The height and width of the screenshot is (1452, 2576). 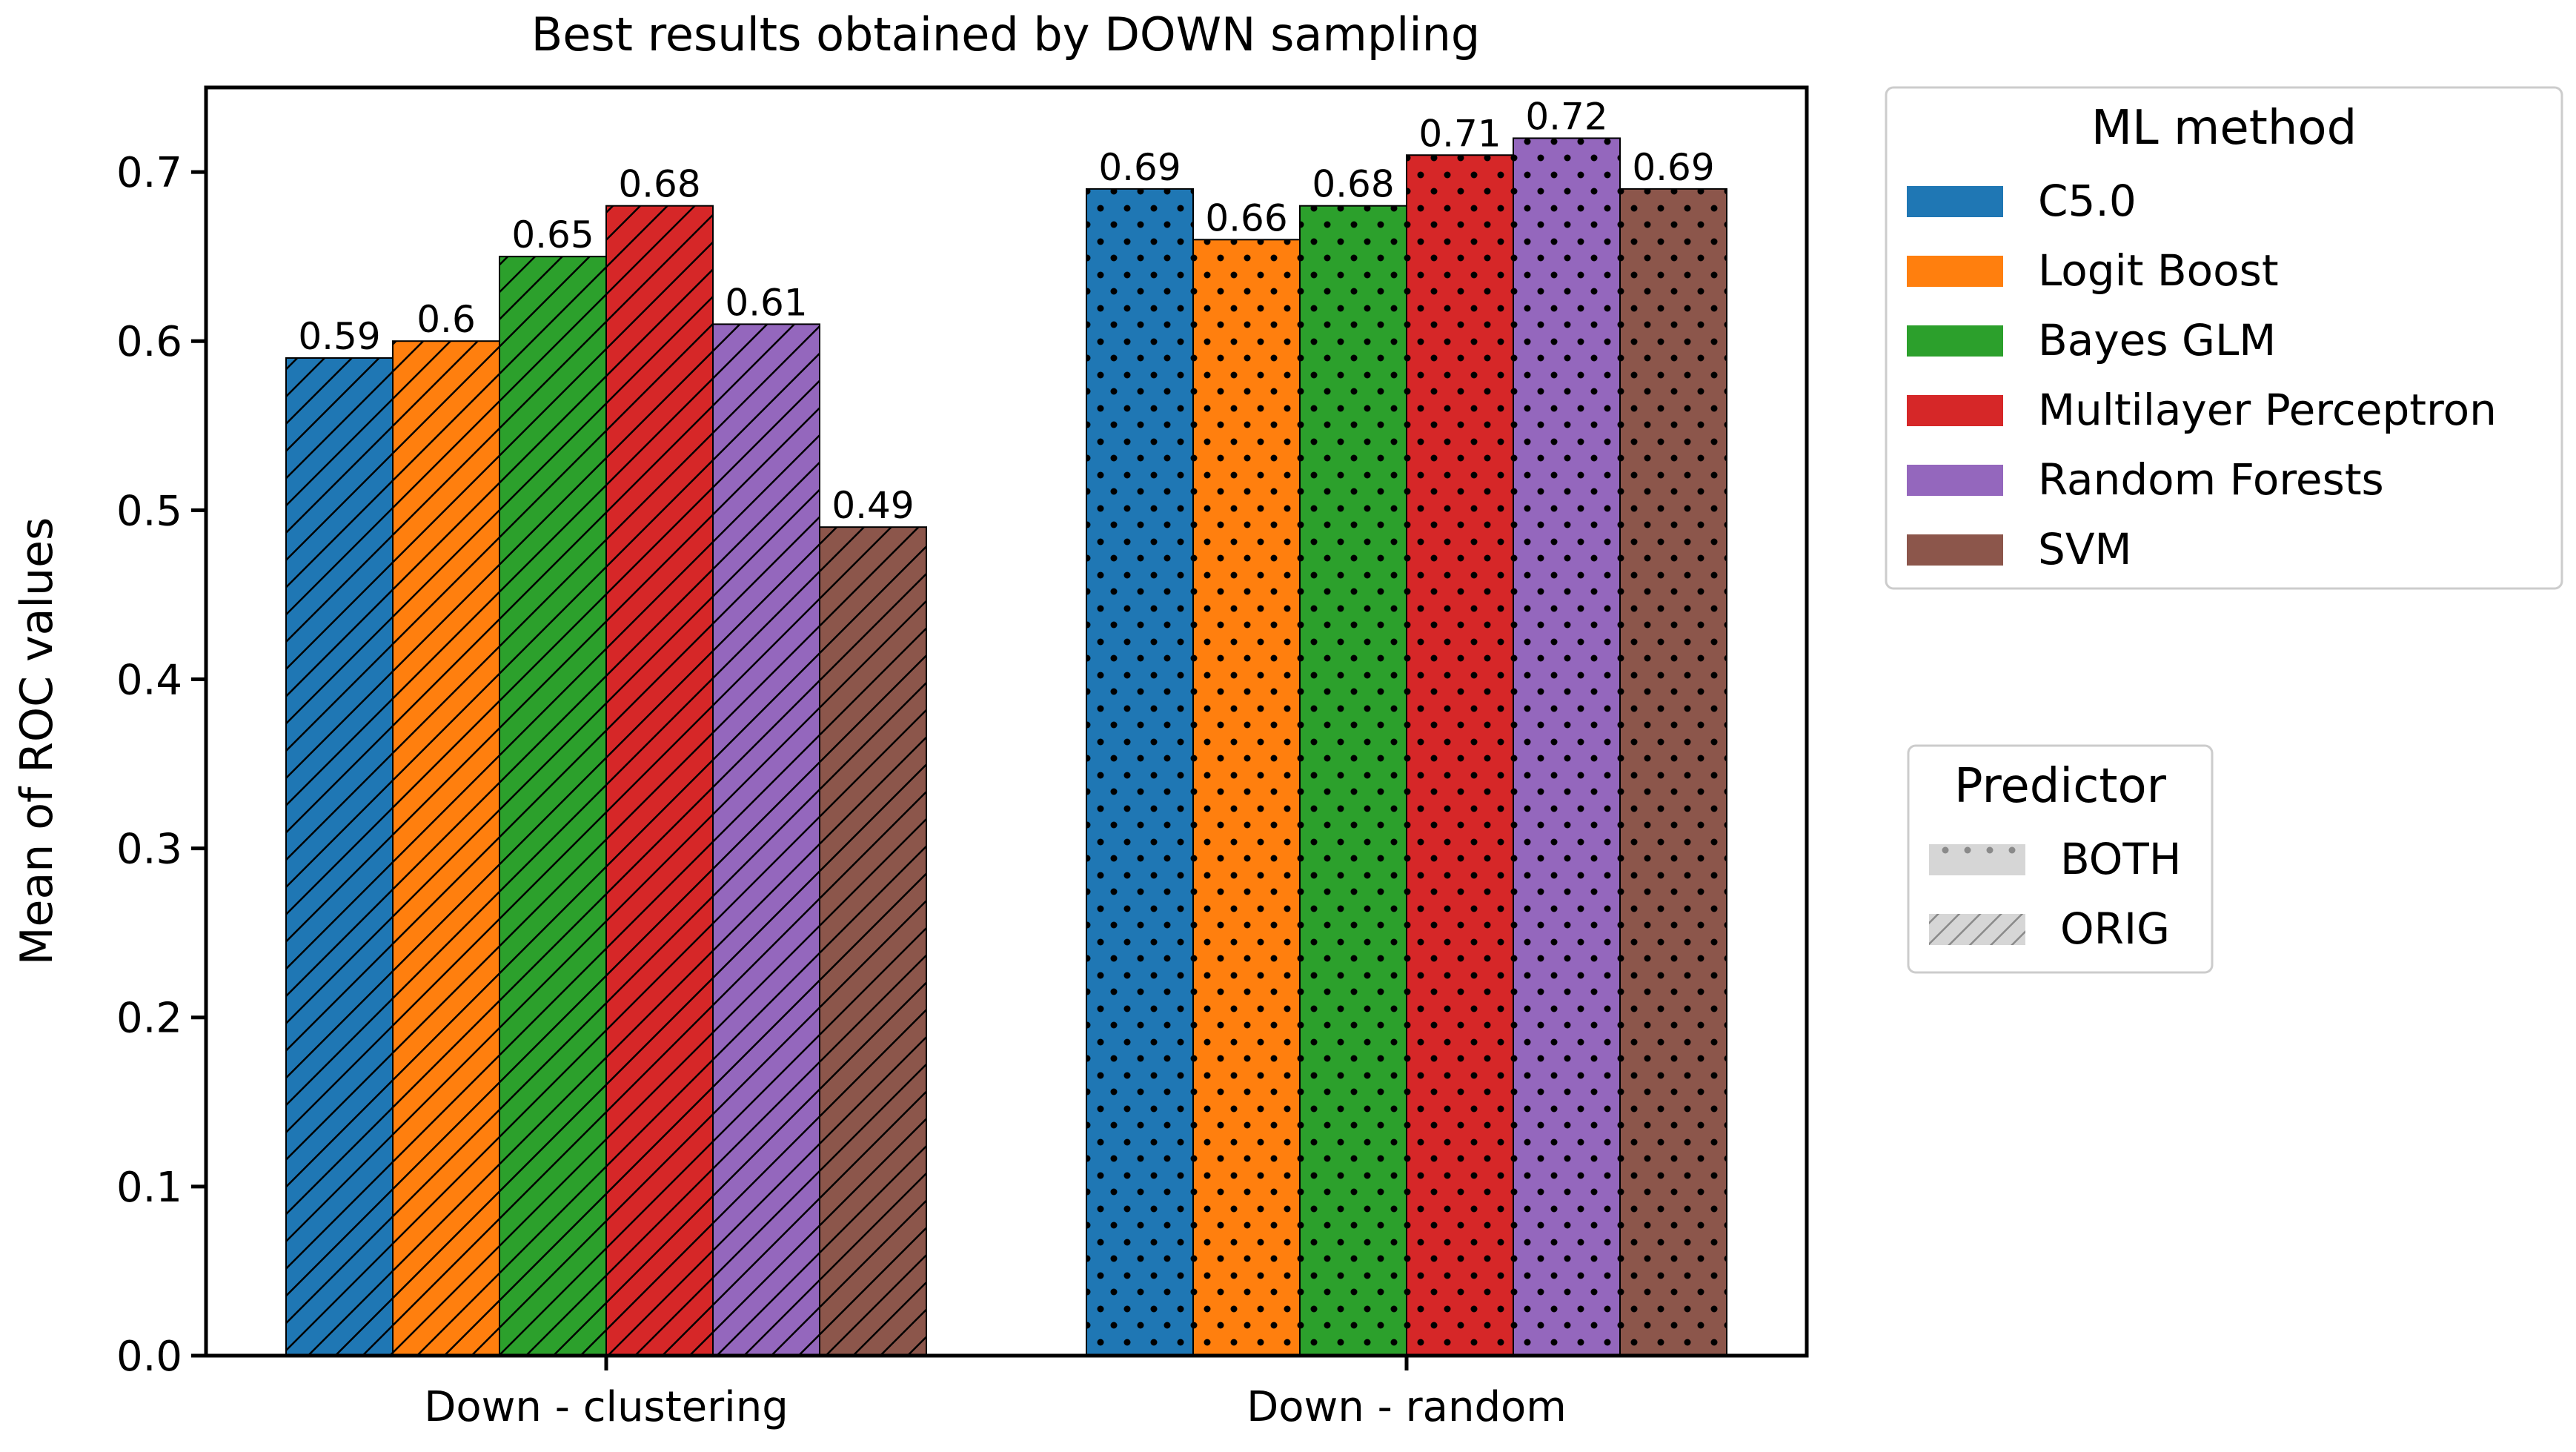 I want to click on bar-c5-0-down-clustering, so click(x=339, y=857).